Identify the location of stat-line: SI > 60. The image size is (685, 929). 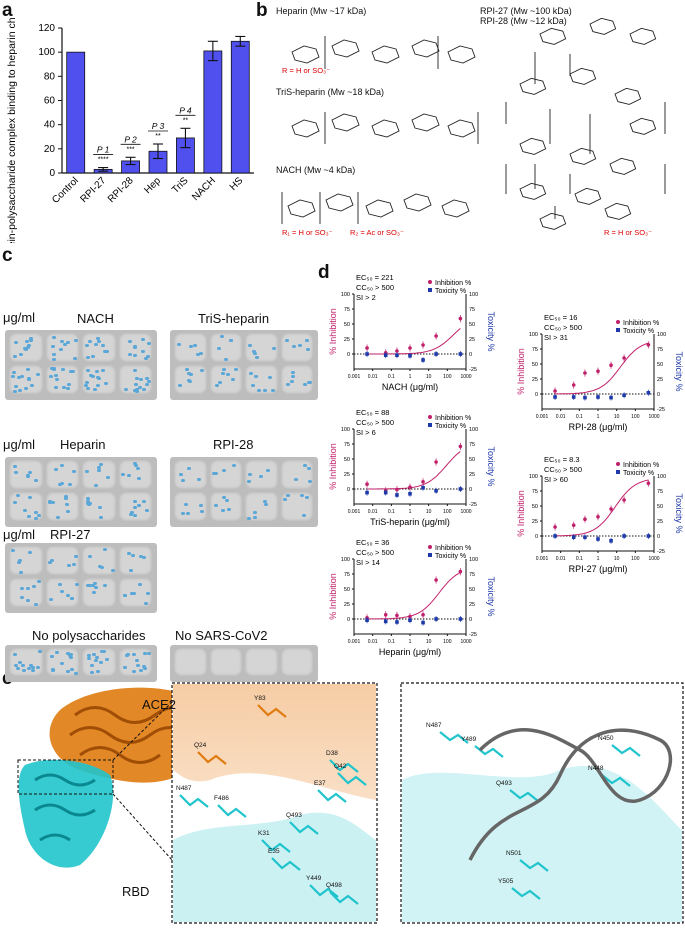
(556, 479).